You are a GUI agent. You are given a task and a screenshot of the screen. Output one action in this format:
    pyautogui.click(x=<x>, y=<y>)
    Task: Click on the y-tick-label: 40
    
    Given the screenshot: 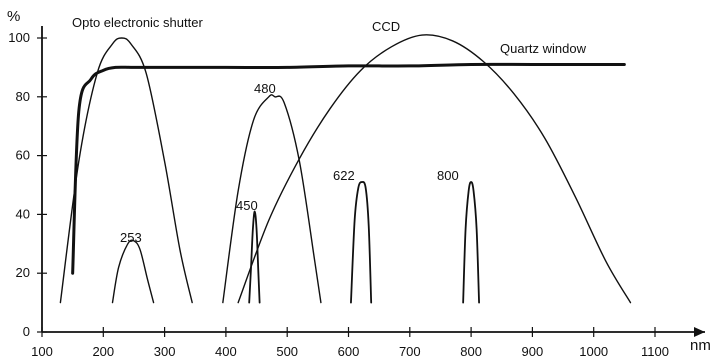 What is the action you would take?
    pyautogui.click(x=23, y=213)
    